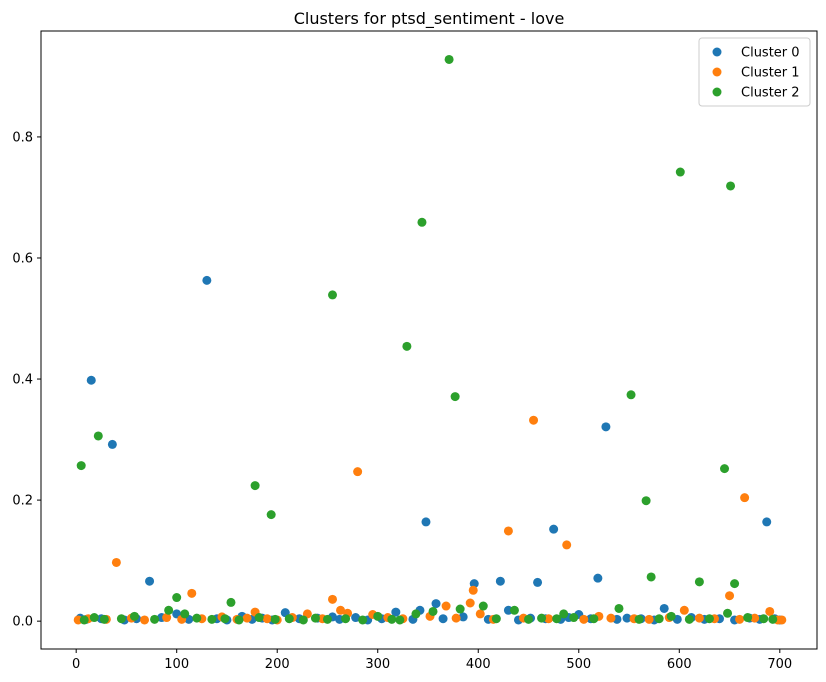 The image size is (826, 682). I want to click on y-tick-label: 0.6, so click(22, 258).